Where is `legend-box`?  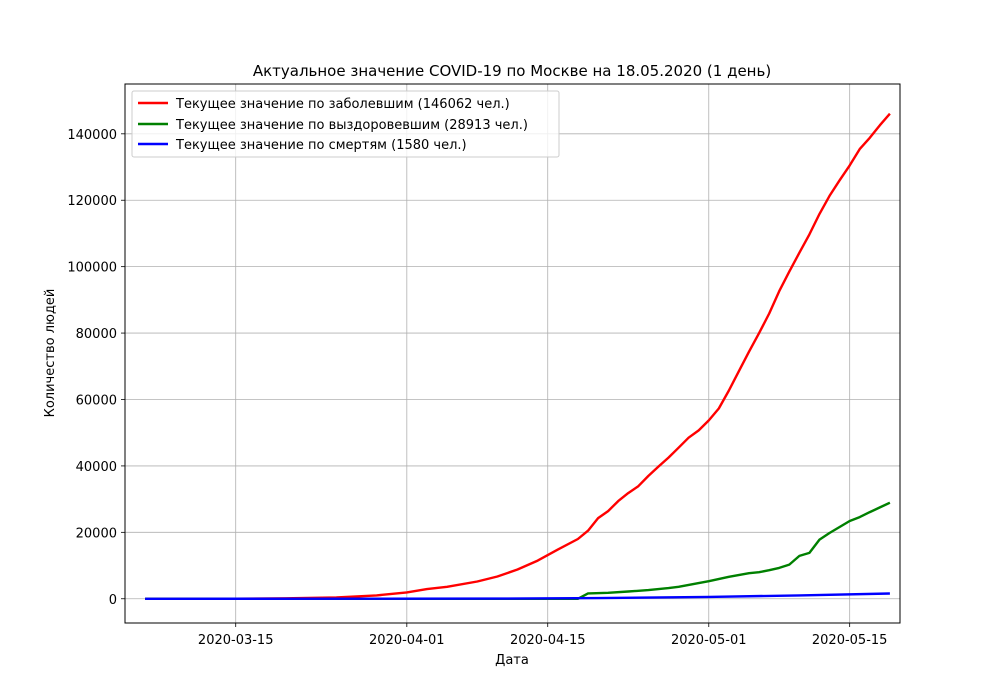 legend-box is located at coordinates (345, 124).